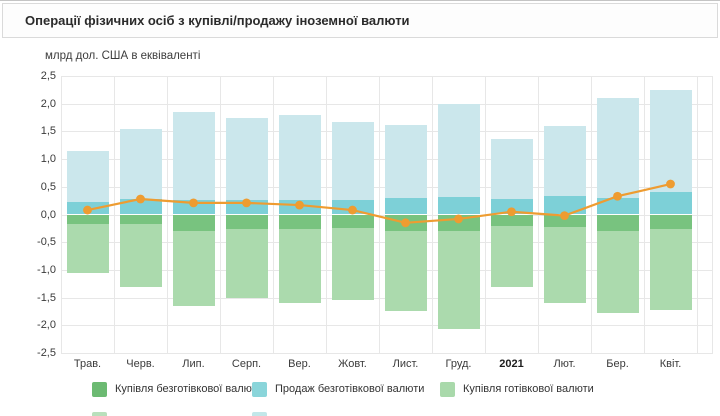 This screenshot has height=416, width=720. Describe the element at coordinates (670, 364) in the screenshot. I see `x-tick-label: Квіт.` at that location.